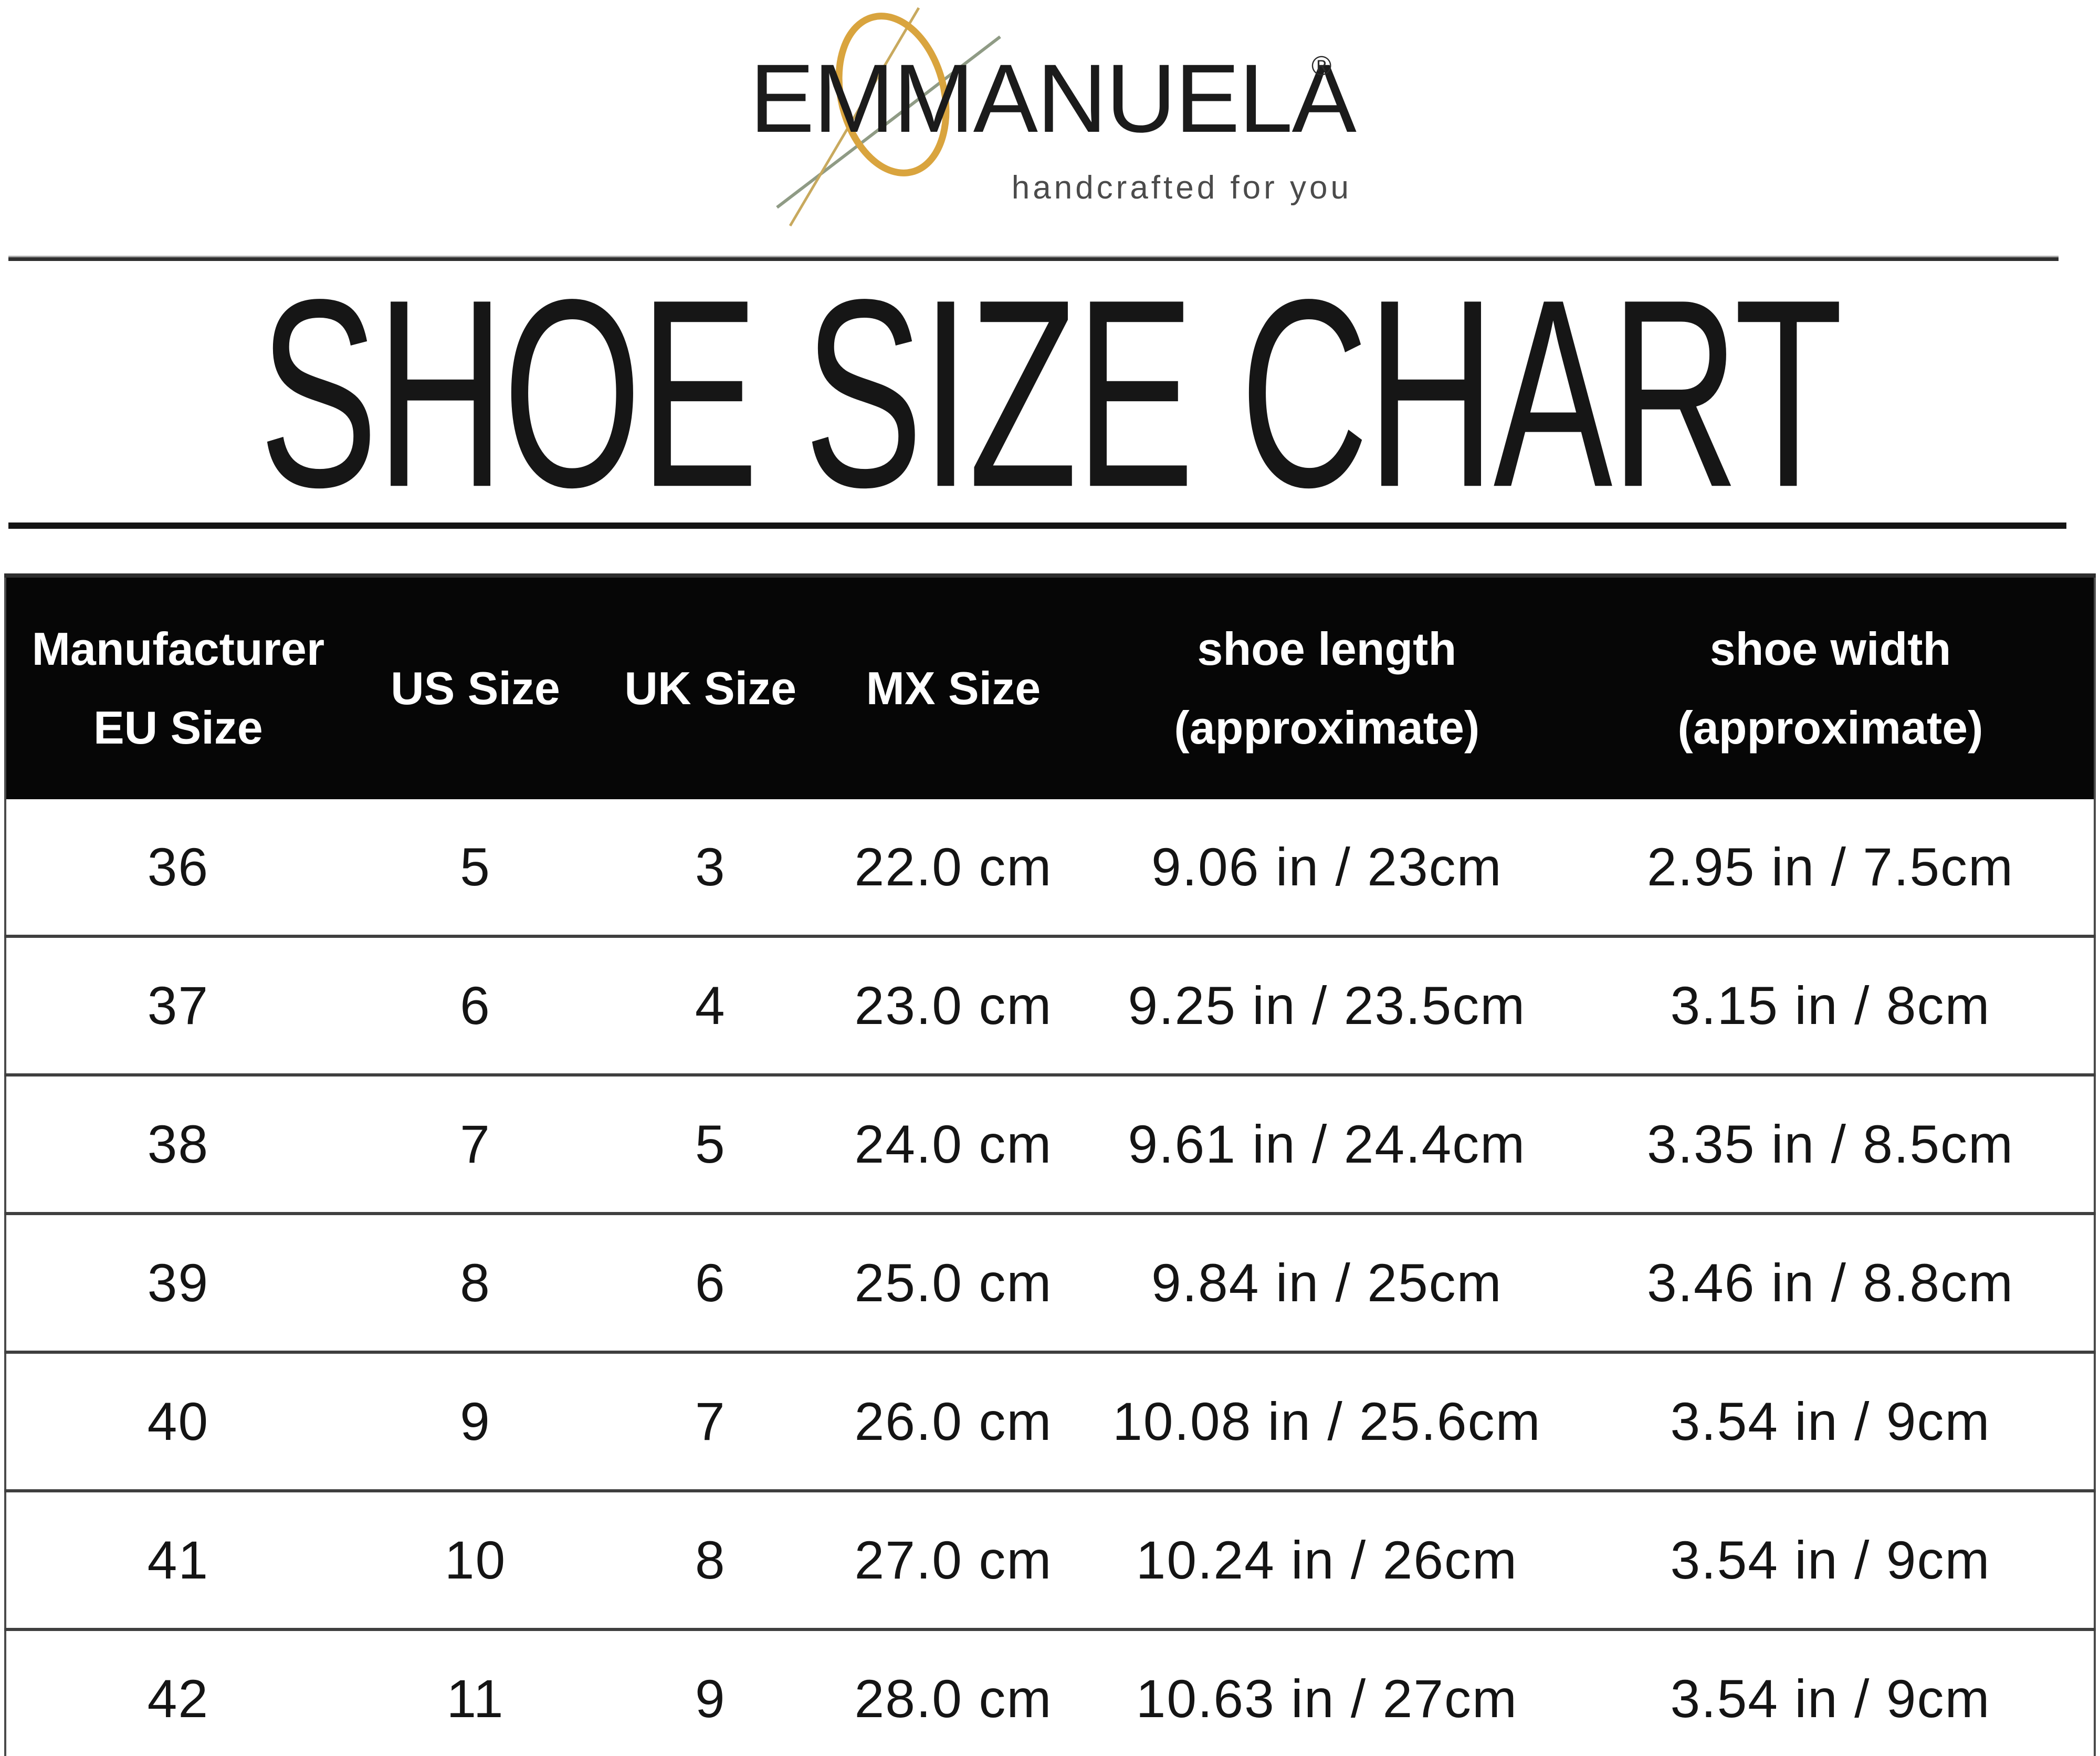 The width and height of the screenshot is (2100, 1756). Describe the element at coordinates (1830, 867) in the screenshot. I see `table-cell: 2.95 in / 7.5cm` at that location.